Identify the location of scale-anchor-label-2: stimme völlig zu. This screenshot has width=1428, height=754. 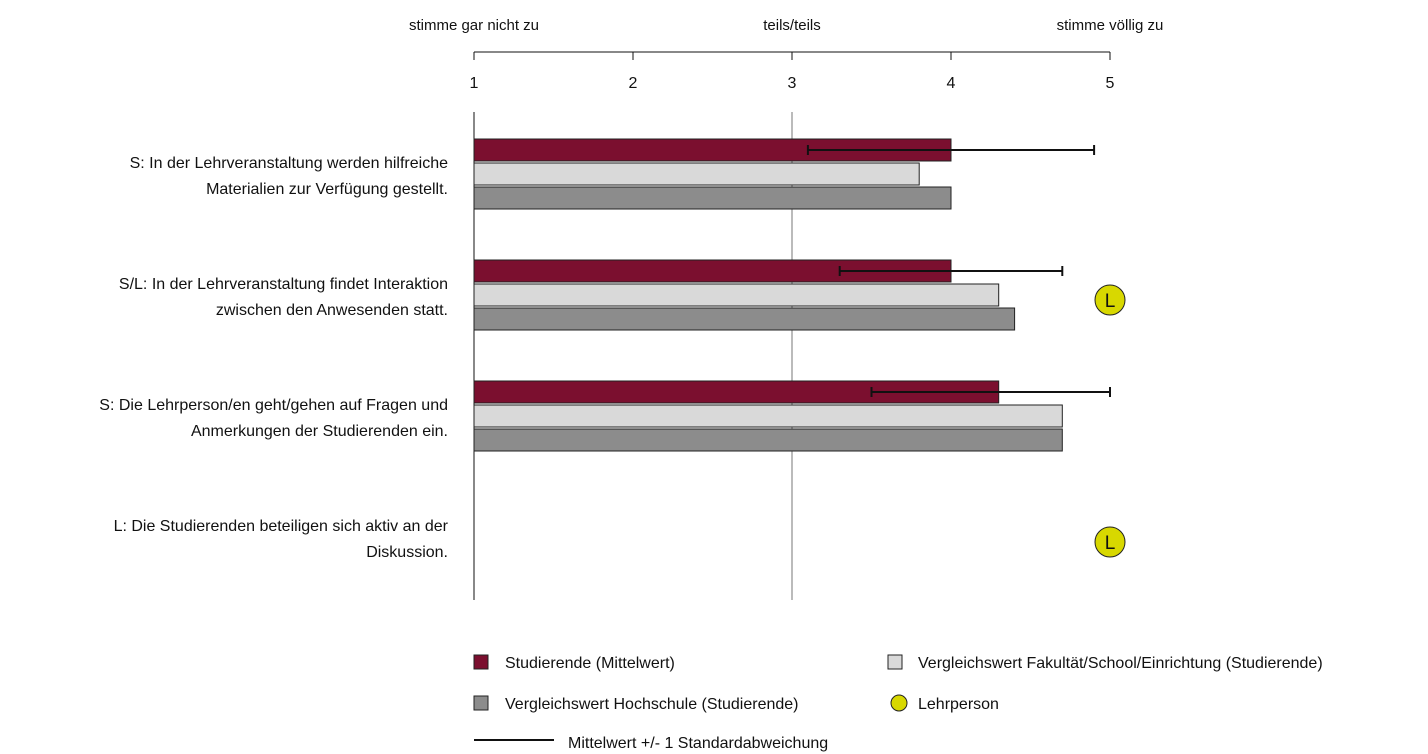
(1110, 25).